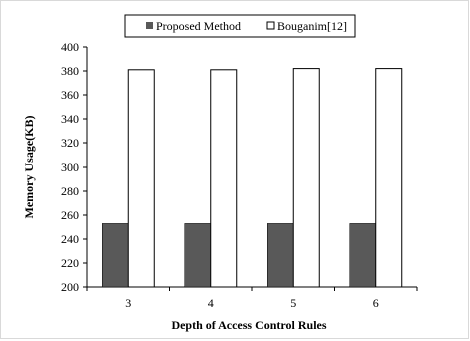  What do you see at coordinates (149, 25) in the screenshot?
I see `legend-swatch-proposed` at bounding box center [149, 25].